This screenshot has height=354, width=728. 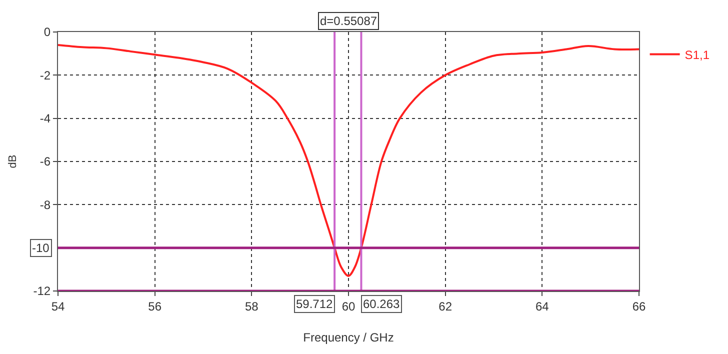 What do you see at coordinates (542, 306) in the screenshot?
I see `x-tick-label: 64` at bounding box center [542, 306].